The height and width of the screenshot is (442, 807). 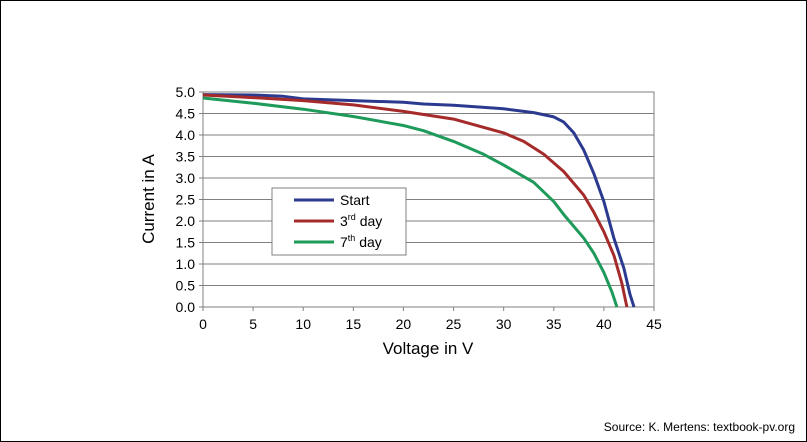 I want to click on y-tick-label: 2.5, so click(x=186, y=200).